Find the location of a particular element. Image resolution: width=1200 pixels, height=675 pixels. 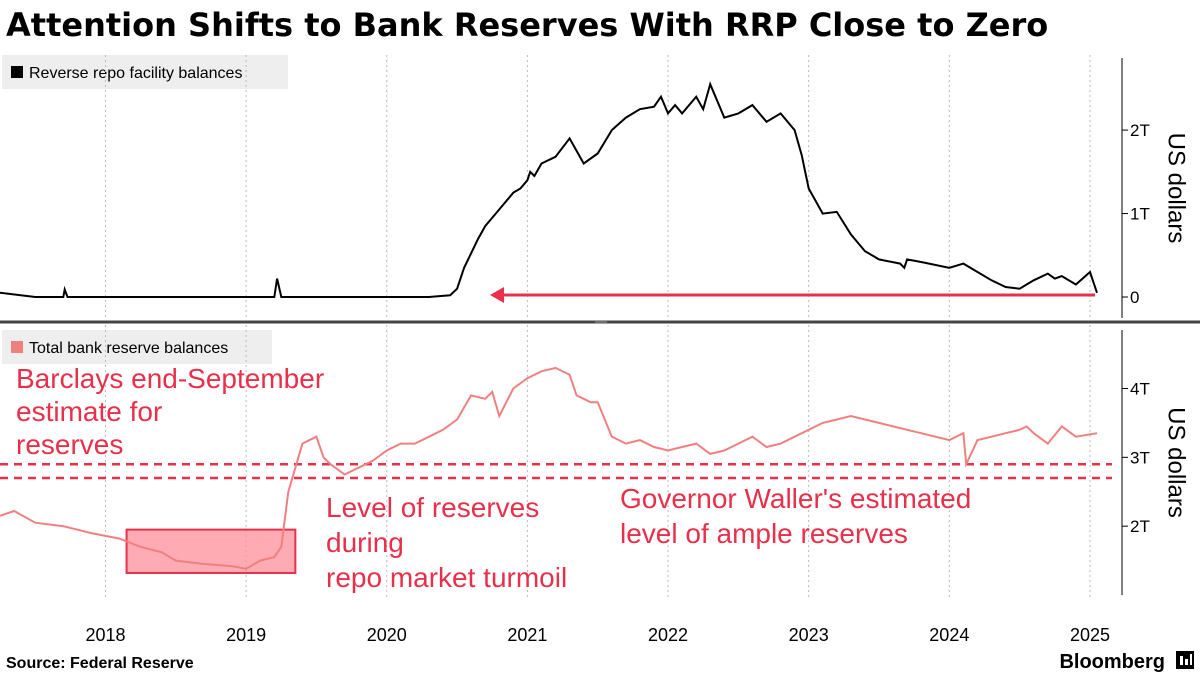

bottom-legend-swatch is located at coordinates (17, 347).